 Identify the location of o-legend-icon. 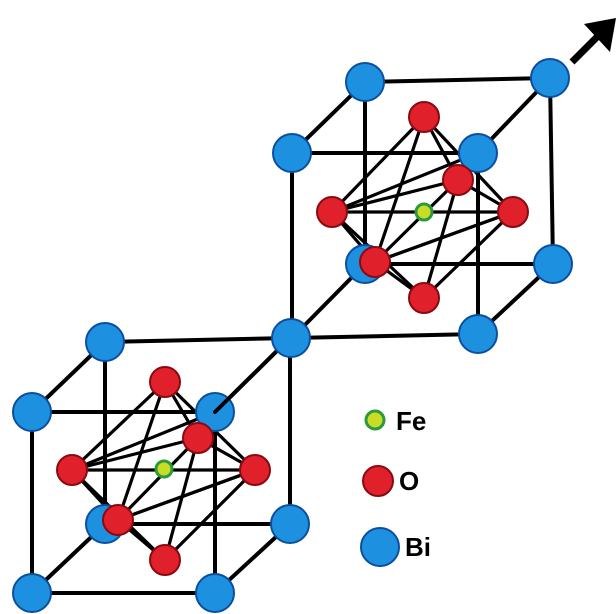
(378, 481).